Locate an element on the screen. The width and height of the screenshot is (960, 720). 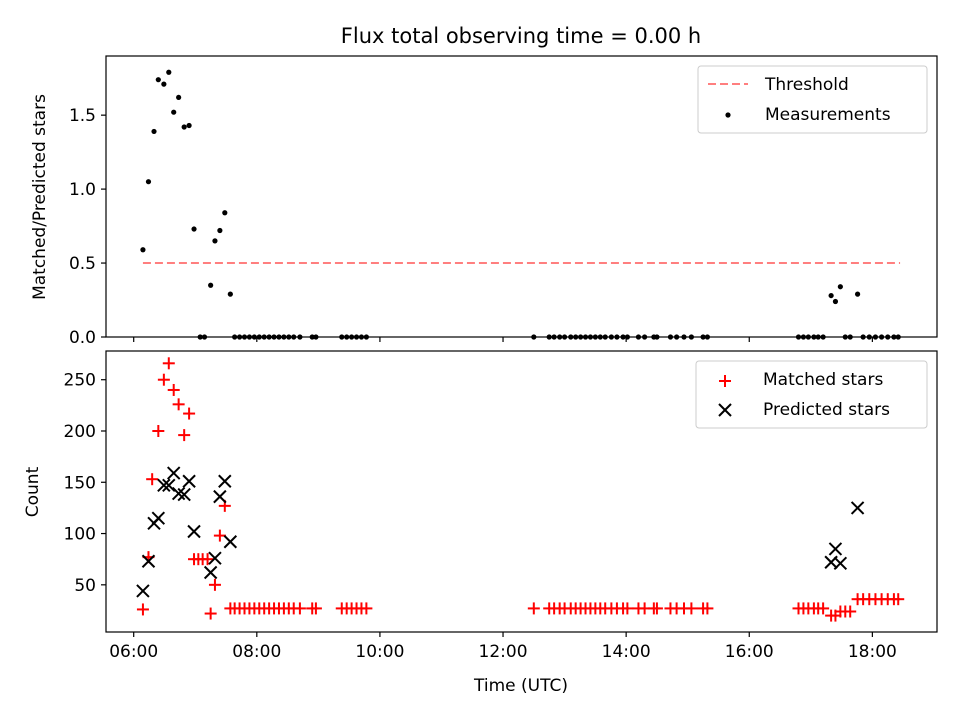
count-ytick-label-200: 200 is located at coordinates (80, 432).